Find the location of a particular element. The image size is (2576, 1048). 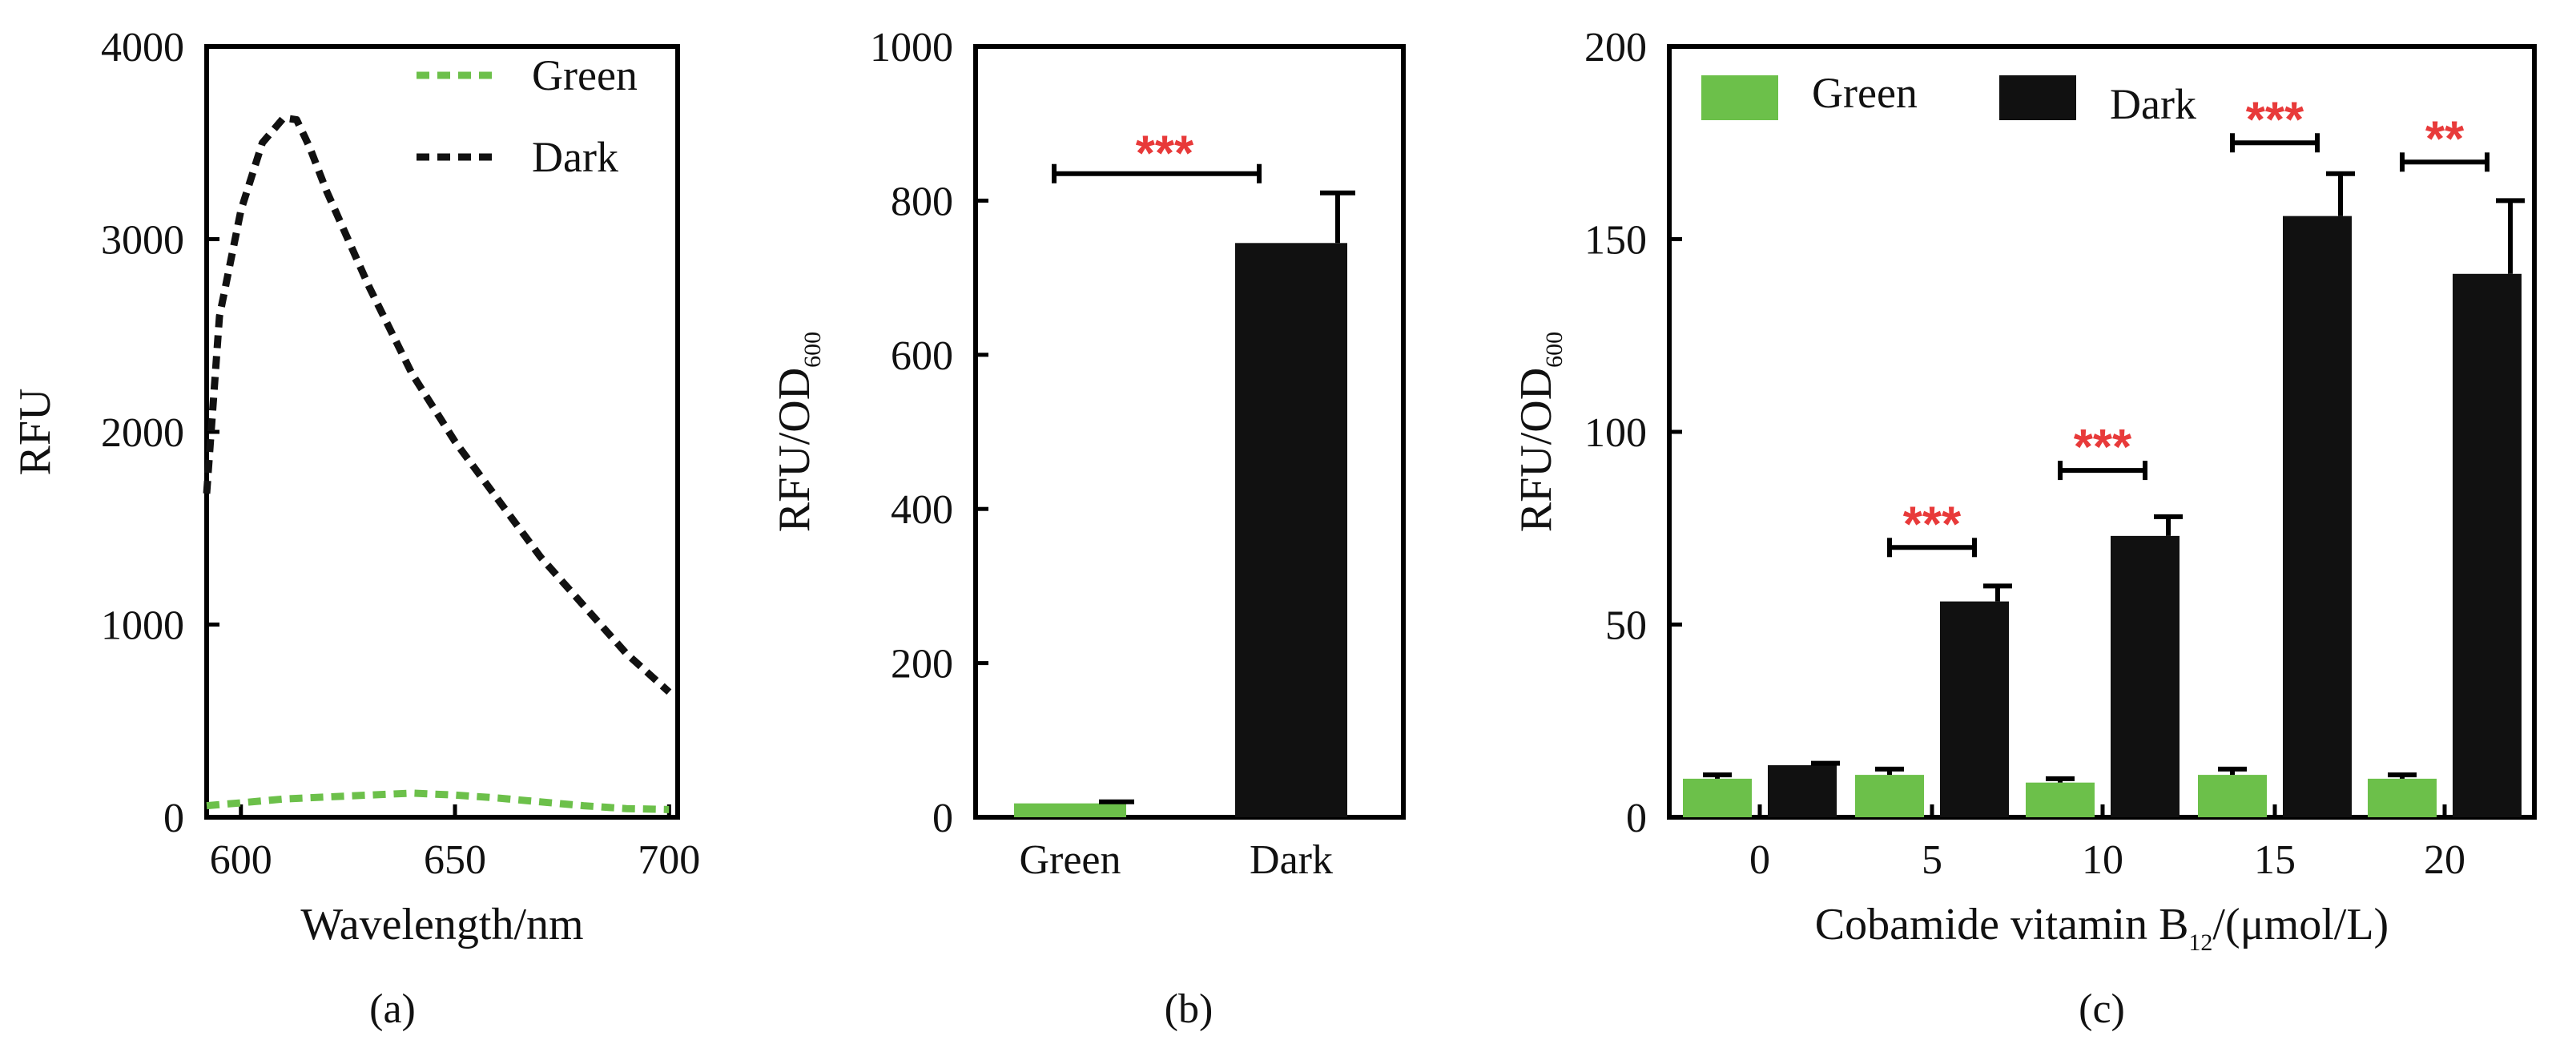

panel-a-y-tick-label: 2000 is located at coordinates (142, 433).